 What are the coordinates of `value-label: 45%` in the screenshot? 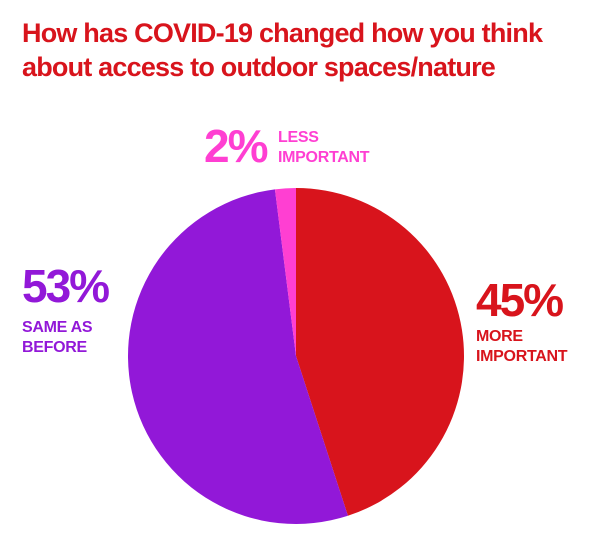 It's located at (520, 300).